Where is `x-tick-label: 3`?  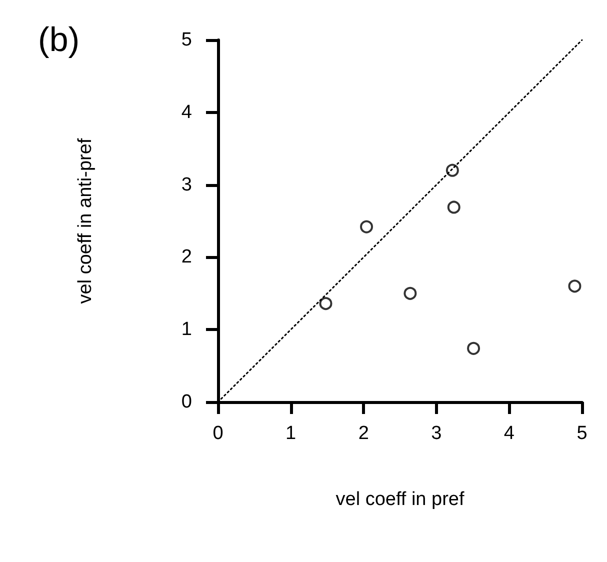 x-tick-label: 3 is located at coordinates (436, 433).